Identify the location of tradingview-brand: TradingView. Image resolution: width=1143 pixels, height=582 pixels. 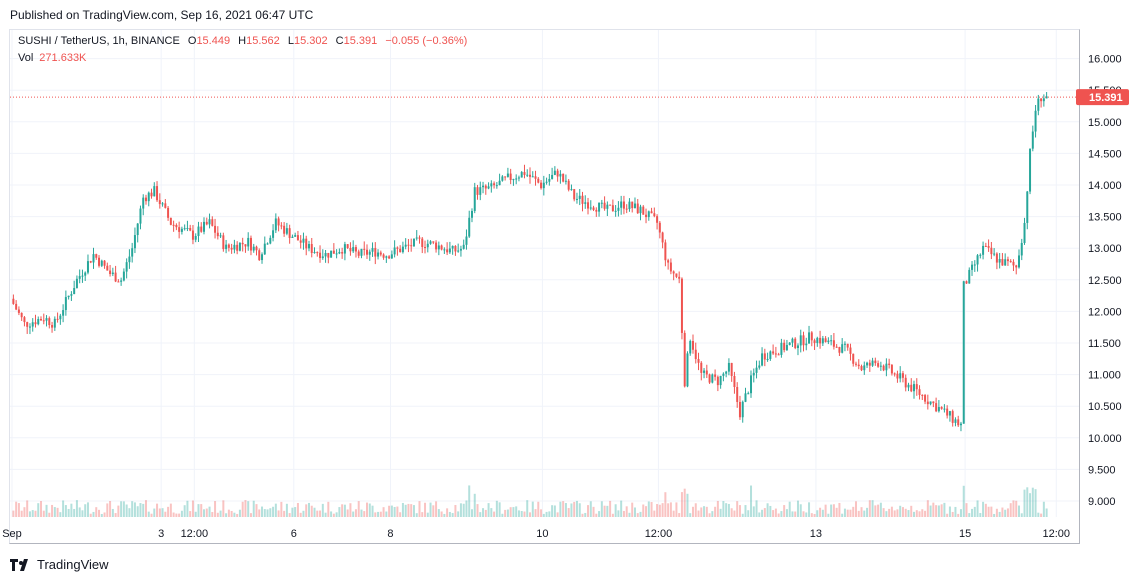
(59, 564).